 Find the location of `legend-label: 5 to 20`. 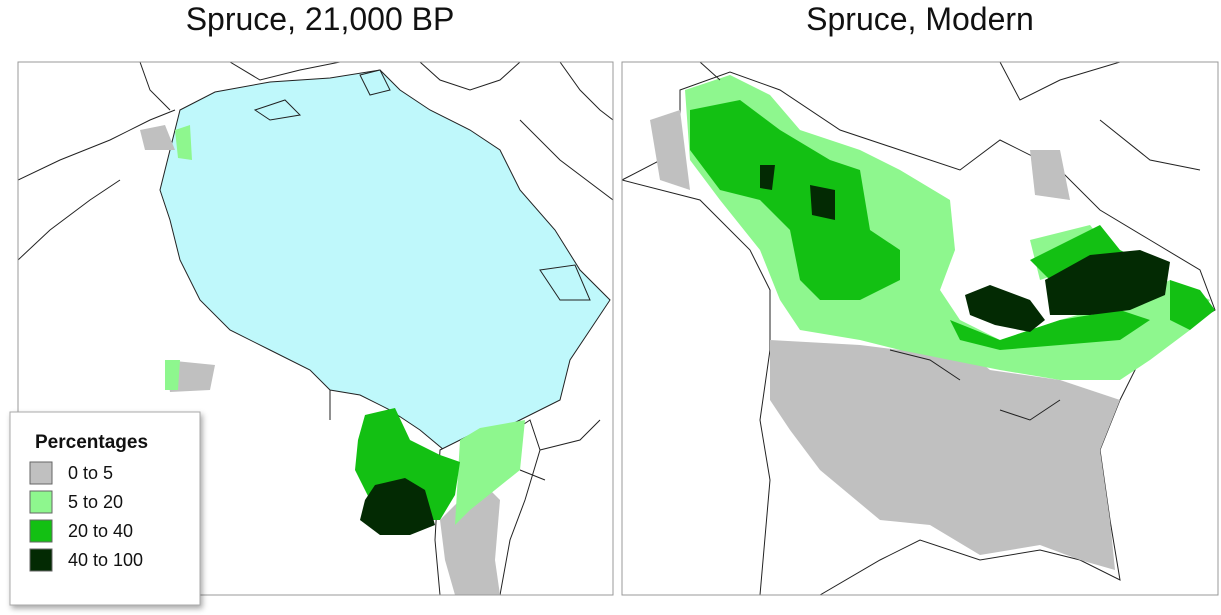

legend-label: 5 to 20 is located at coordinates (95, 502).